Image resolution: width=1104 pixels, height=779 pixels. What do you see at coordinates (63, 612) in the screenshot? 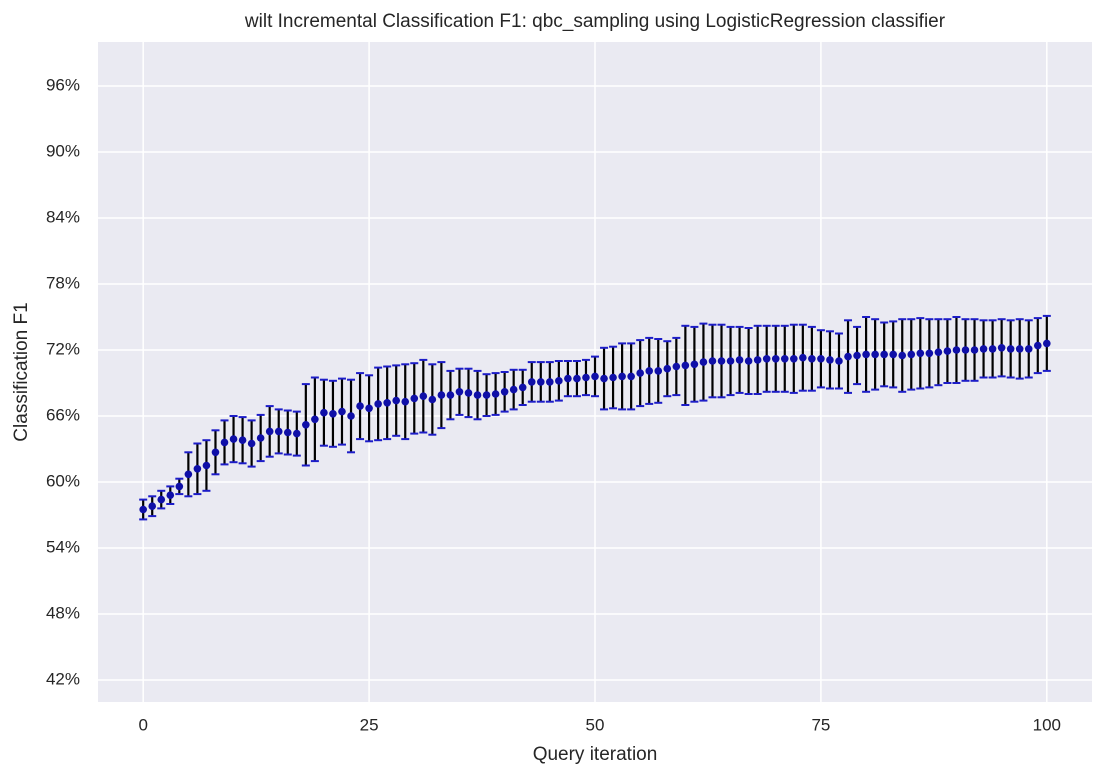
I see `y-tick-label: 48%` at bounding box center [63, 612].